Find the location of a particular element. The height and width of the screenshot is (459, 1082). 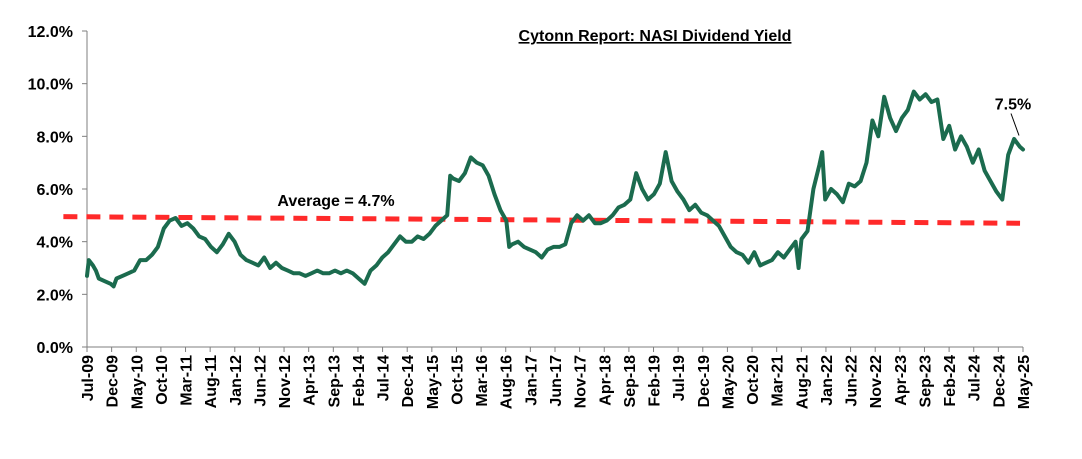

x-tick-label: Feb-14 is located at coordinates (359, 381).